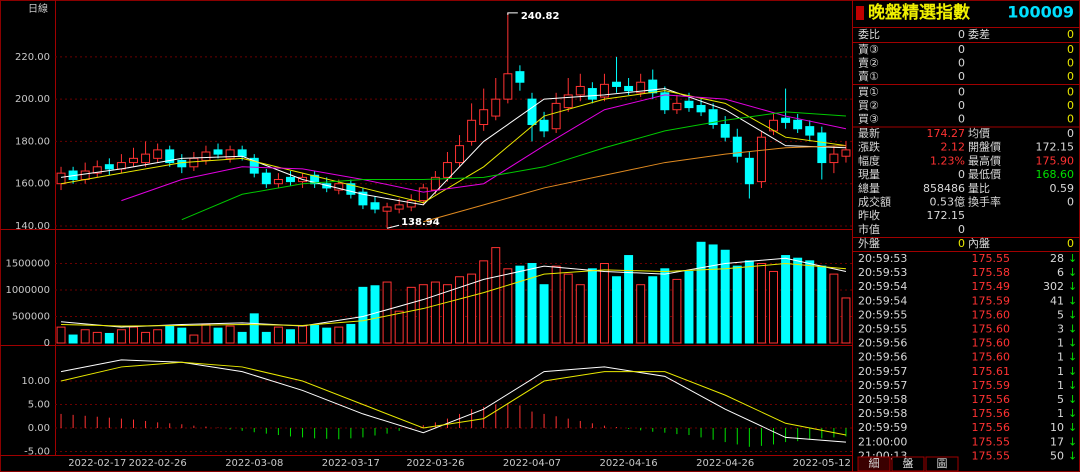 The image size is (1080, 472). I want to click on level-count: 0, so click(1070, 119).